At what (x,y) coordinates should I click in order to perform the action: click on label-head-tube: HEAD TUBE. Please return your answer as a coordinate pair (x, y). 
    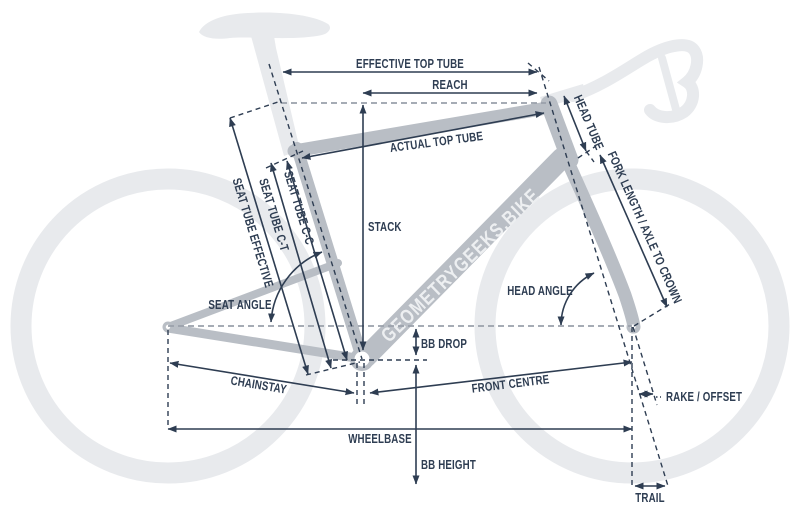
    Looking at the image, I should click on (588, 122).